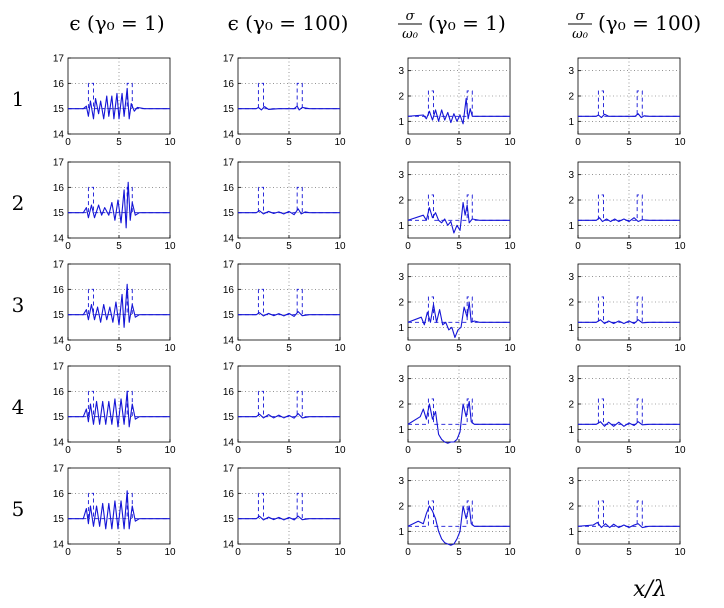  What do you see at coordinates (401, 507) in the screenshot?
I see `panel-r5-c3-ytick-label: 2` at bounding box center [401, 507].